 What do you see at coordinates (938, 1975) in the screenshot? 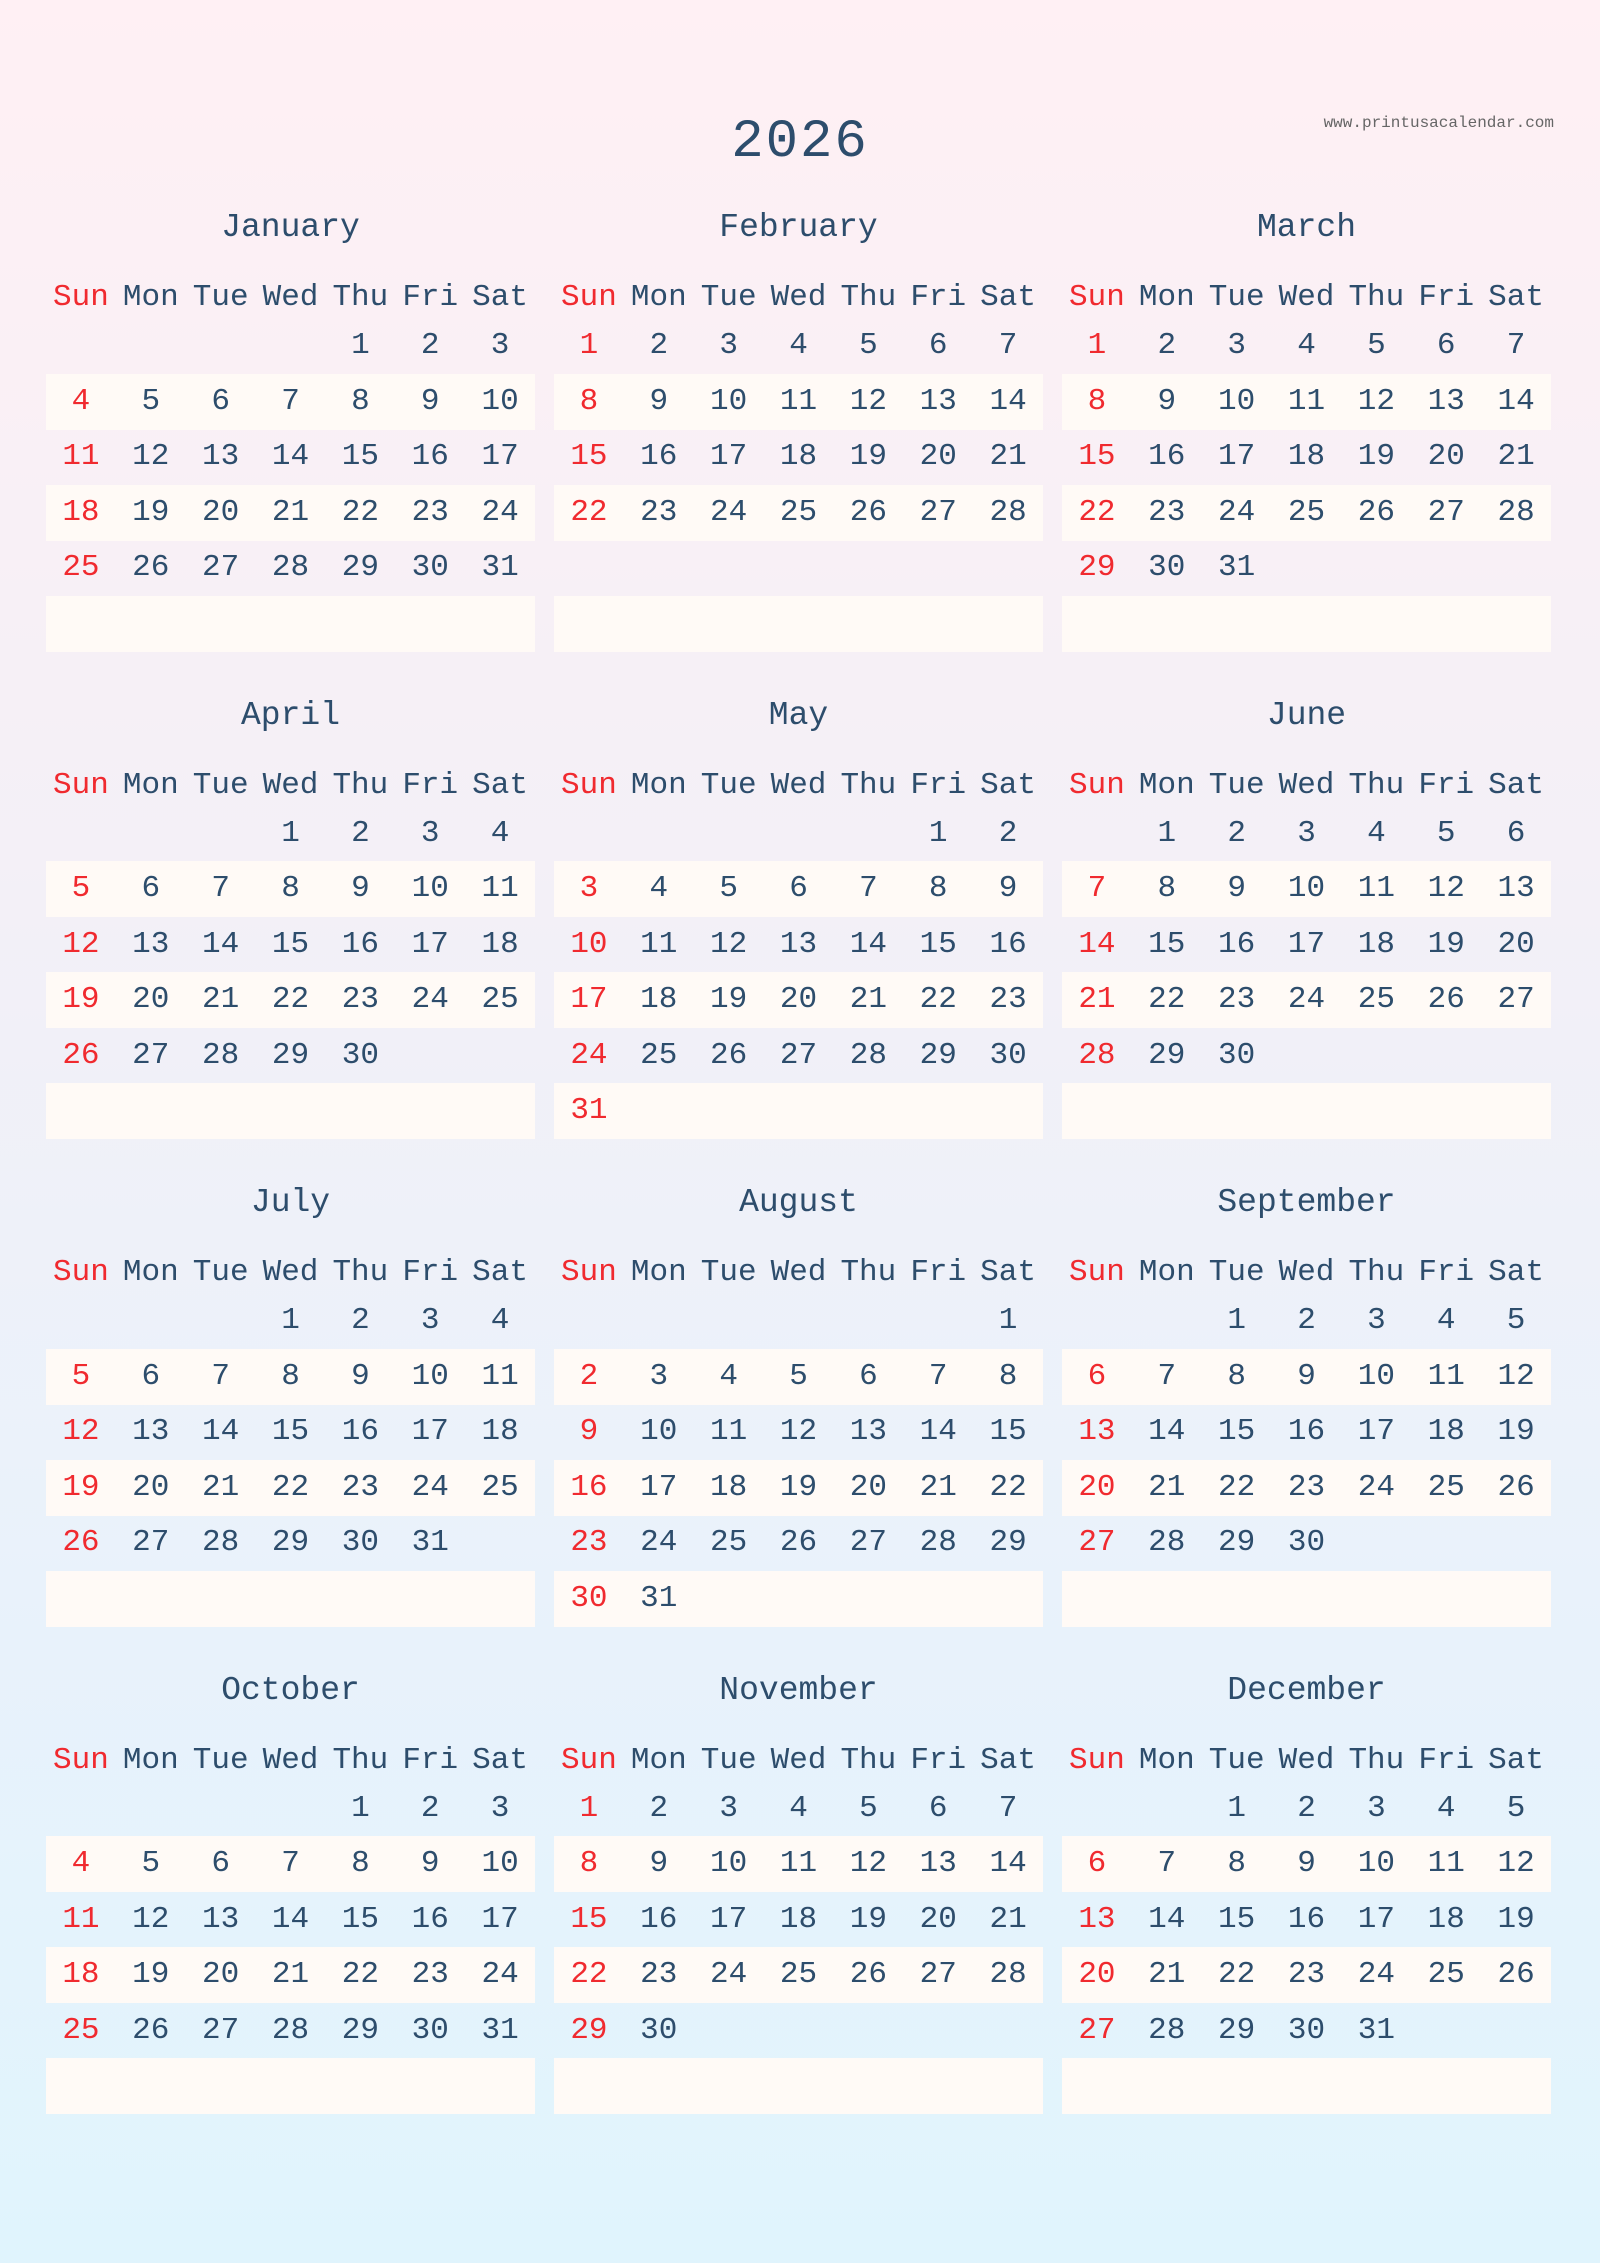
I see `day-cell: 27` at bounding box center [938, 1975].